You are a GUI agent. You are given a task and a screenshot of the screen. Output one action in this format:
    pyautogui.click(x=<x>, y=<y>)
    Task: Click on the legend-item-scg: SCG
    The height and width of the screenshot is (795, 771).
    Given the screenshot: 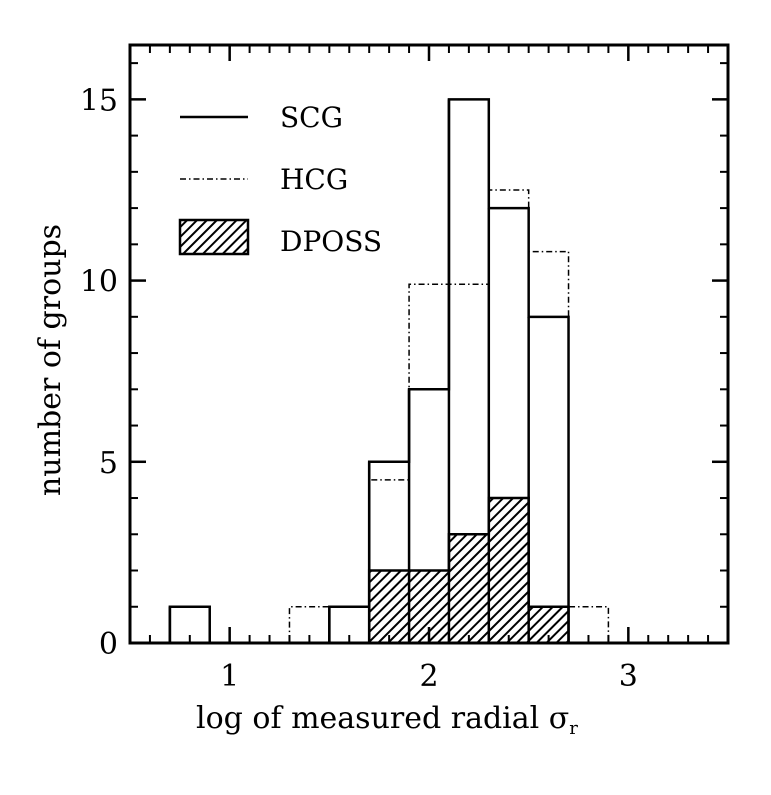 What is the action you would take?
    pyautogui.click(x=261, y=117)
    